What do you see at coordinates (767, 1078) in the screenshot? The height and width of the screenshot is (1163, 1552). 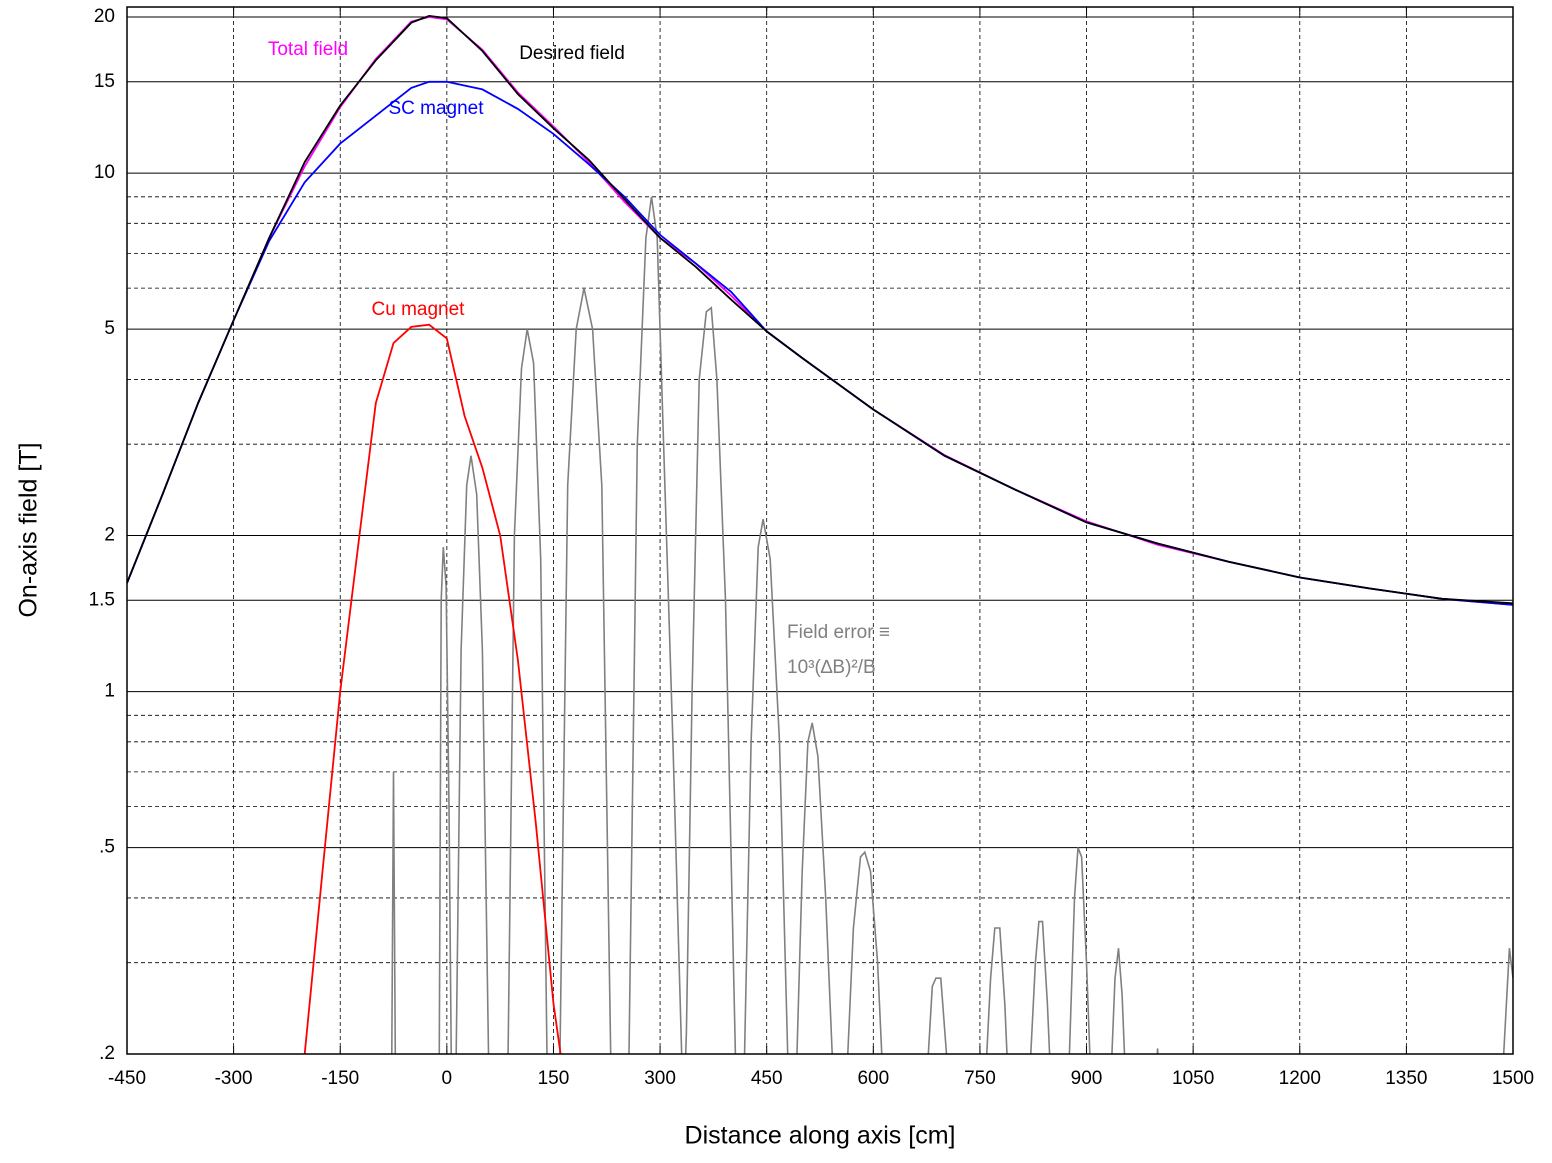 I see `x-tick-label: 450` at bounding box center [767, 1078].